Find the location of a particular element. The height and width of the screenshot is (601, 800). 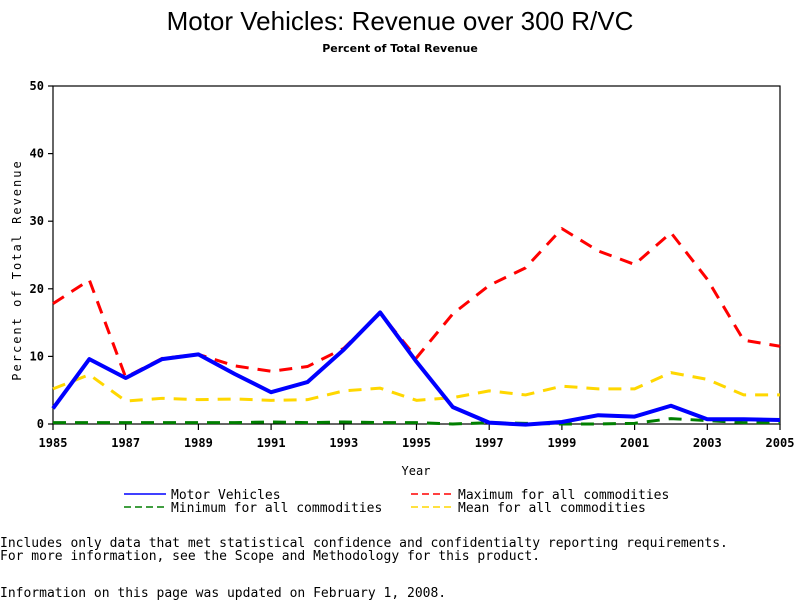

x-tick-label: 1999 is located at coordinates (561, 443).